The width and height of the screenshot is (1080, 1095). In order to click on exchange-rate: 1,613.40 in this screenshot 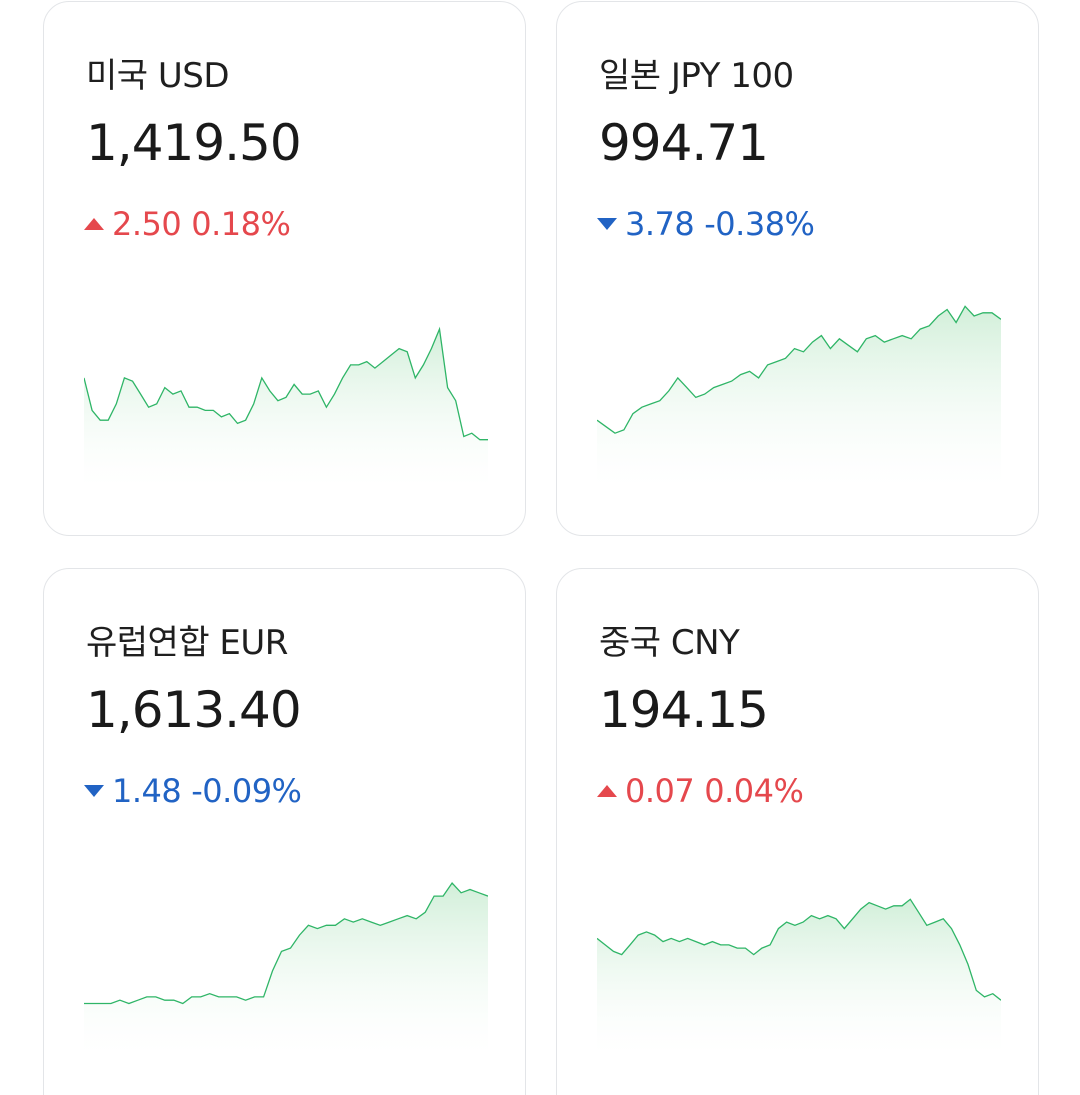, I will do `click(194, 710)`.